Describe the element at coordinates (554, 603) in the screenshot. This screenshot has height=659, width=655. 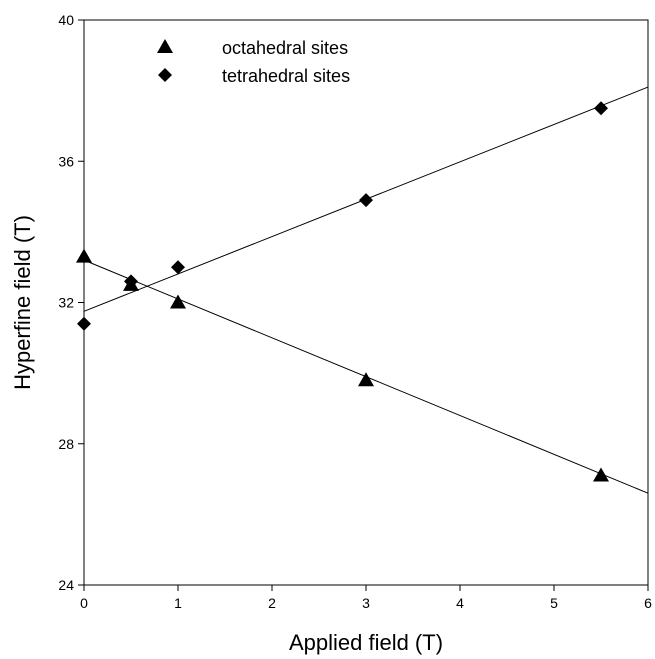
I see `x-tick-label: 5` at that location.